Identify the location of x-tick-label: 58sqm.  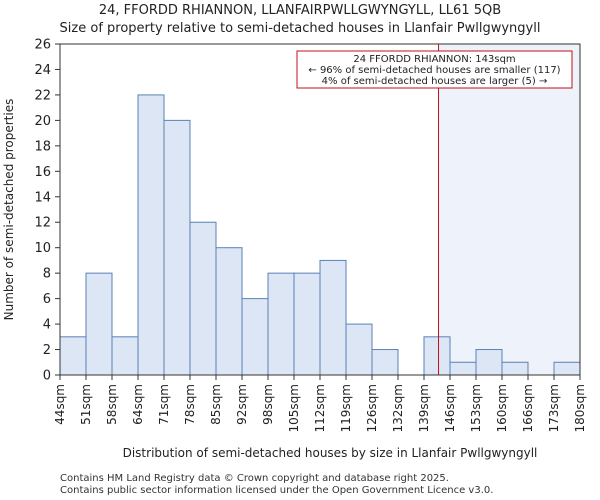
(112, 404).